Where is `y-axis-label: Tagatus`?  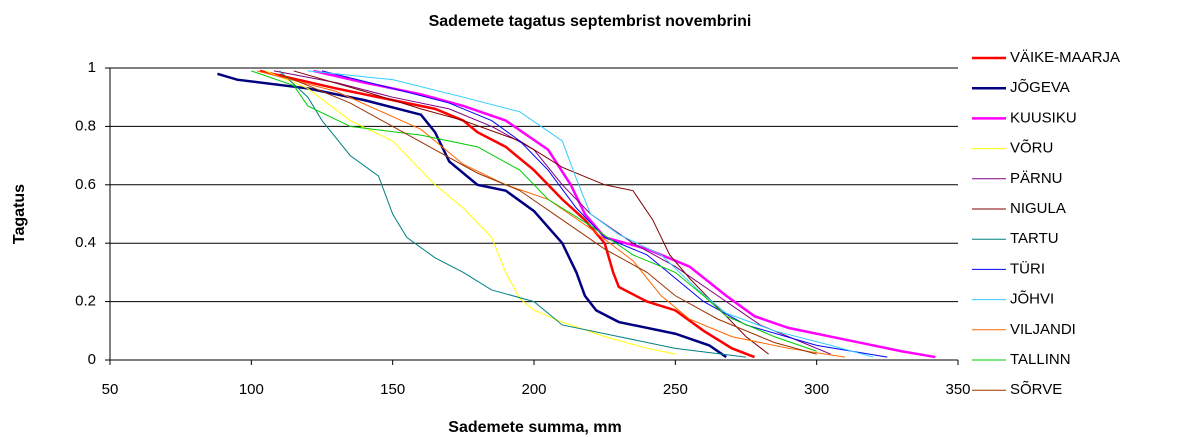 y-axis-label: Tagatus is located at coordinates (19, 214).